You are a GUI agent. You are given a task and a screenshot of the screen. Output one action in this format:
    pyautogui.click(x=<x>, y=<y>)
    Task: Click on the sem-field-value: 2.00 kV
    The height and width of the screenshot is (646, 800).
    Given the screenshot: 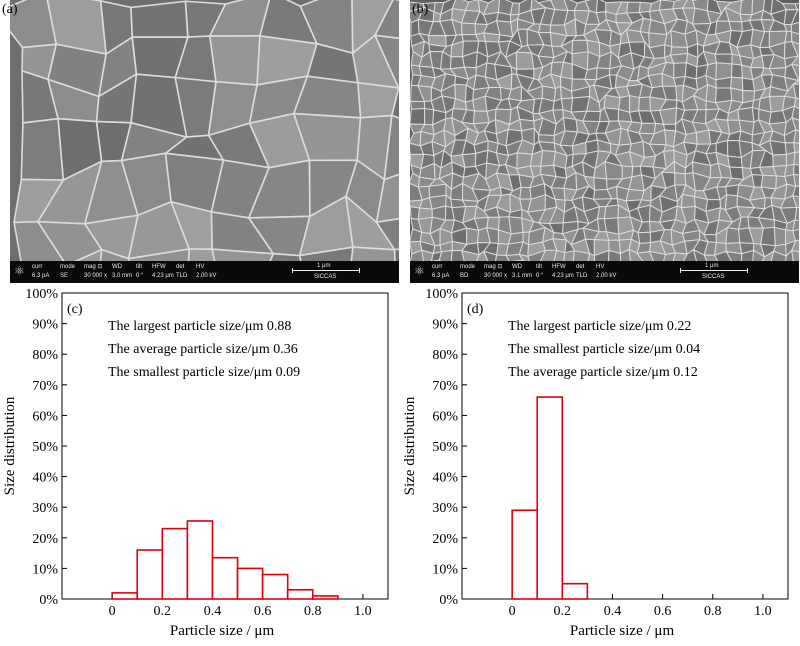 What is the action you would take?
    pyautogui.click(x=206, y=276)
    